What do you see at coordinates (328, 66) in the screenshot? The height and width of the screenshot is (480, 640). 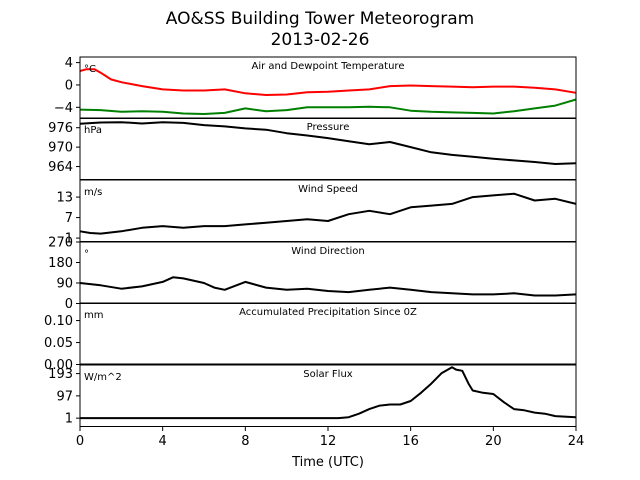 I see `panel-title: Air and Dewpoint Temperature` at bounding box center [328, 66].